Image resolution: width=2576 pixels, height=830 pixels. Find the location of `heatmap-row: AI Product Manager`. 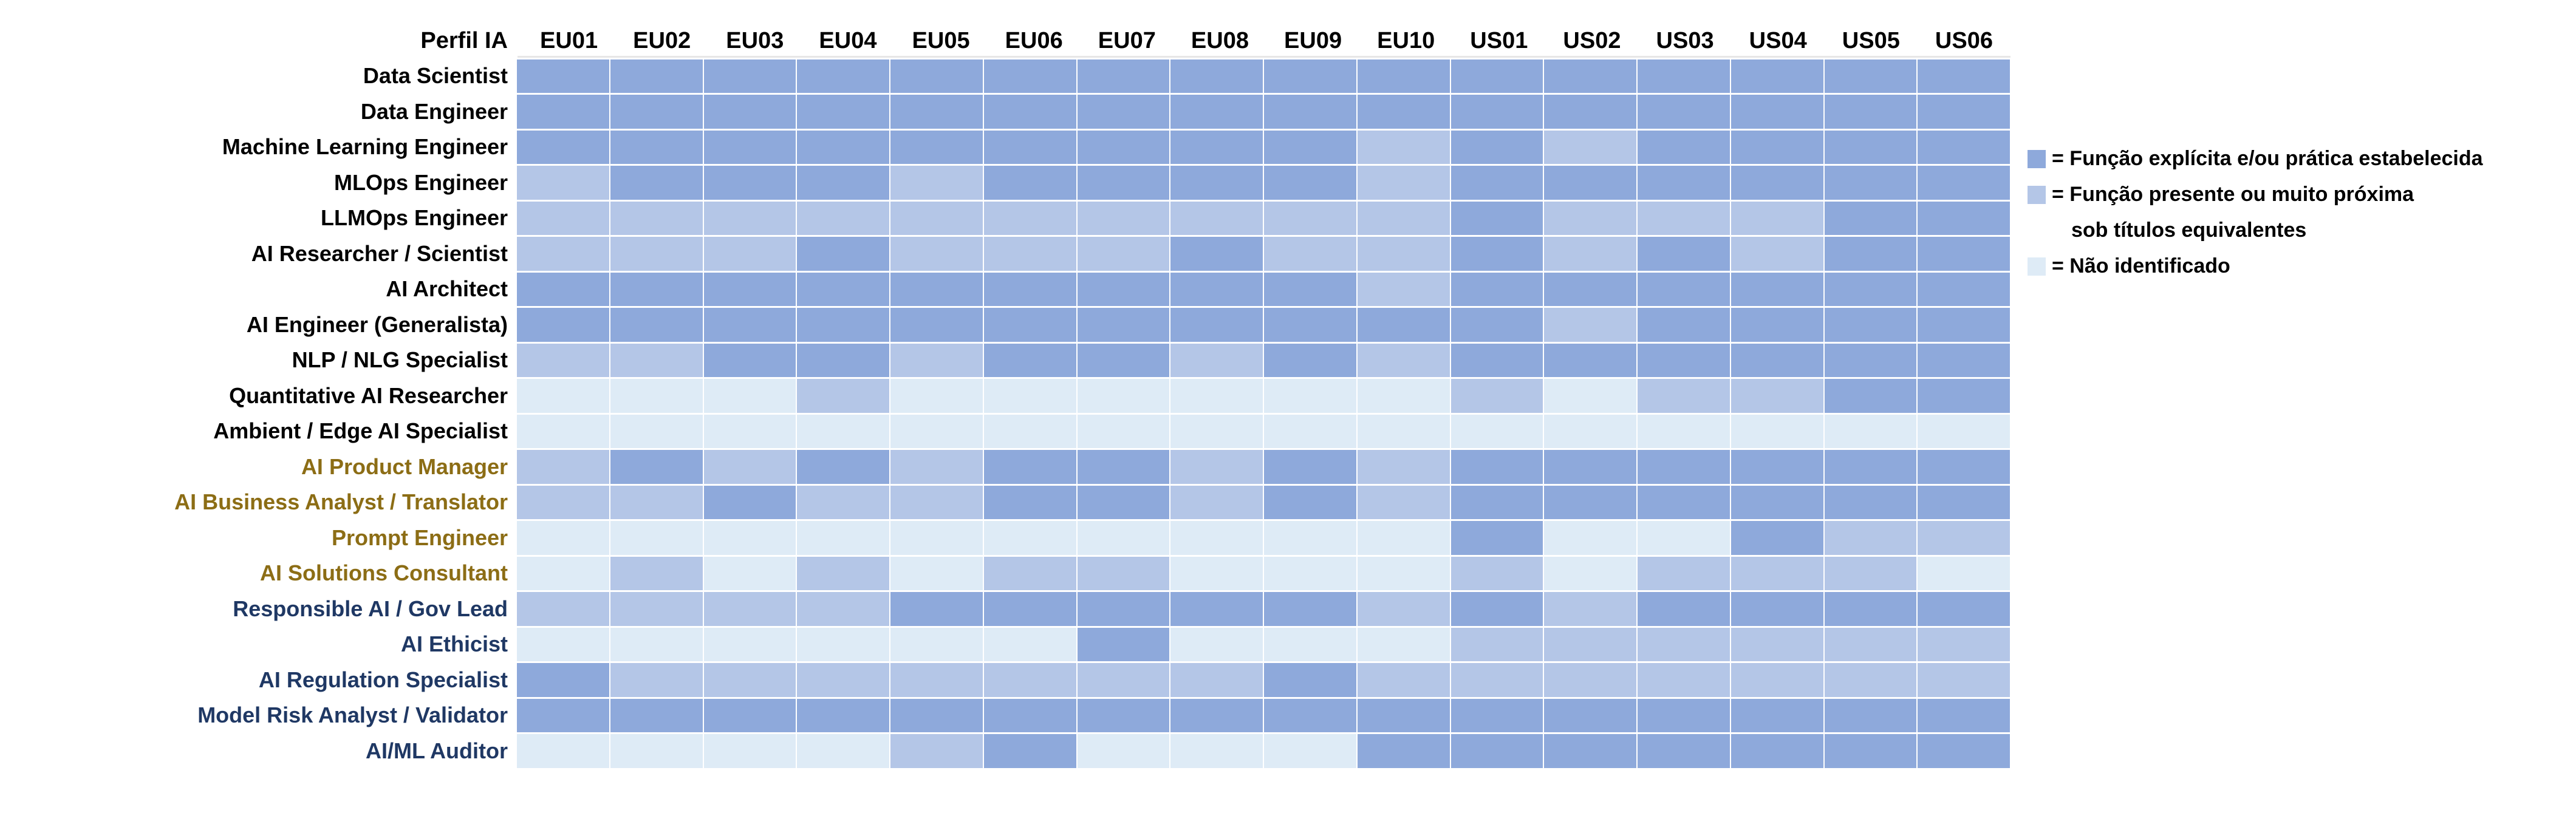

heatmap-row: AI Product Manager is located at coordinates (1005, 467).